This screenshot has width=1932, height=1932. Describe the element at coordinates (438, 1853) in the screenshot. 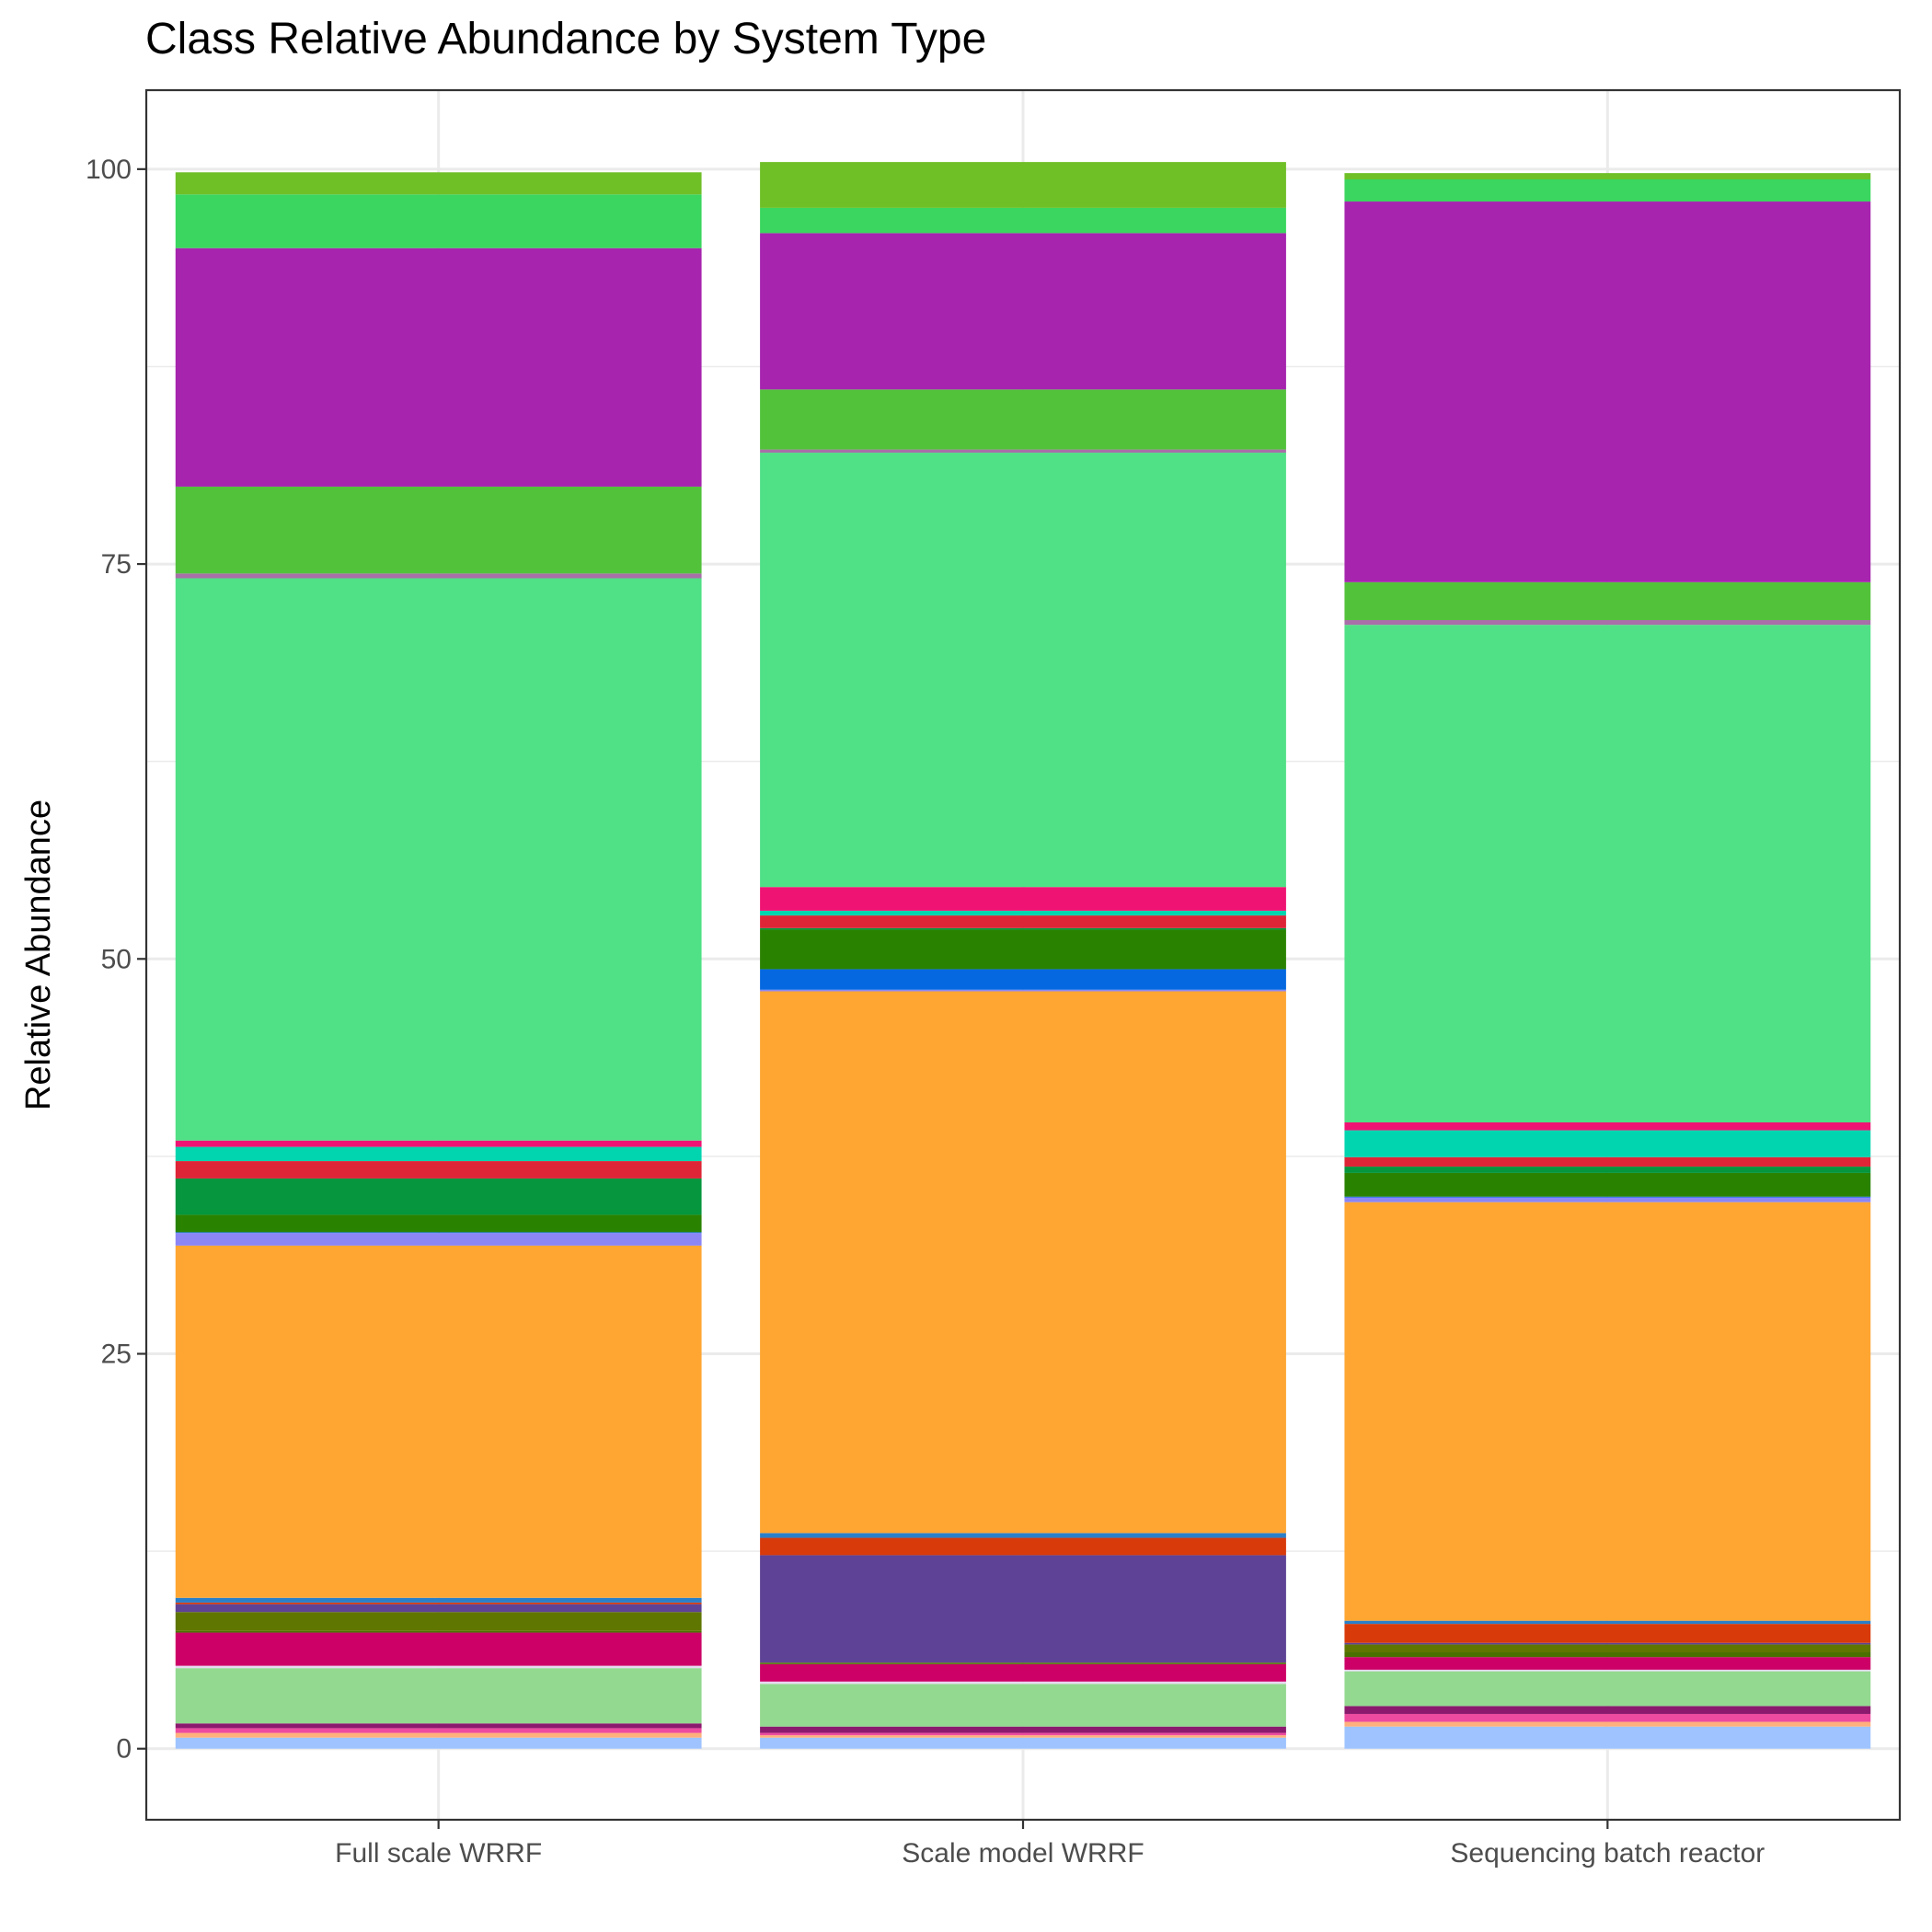

I see `x-tick-label: Full scale WRRF` at that location.